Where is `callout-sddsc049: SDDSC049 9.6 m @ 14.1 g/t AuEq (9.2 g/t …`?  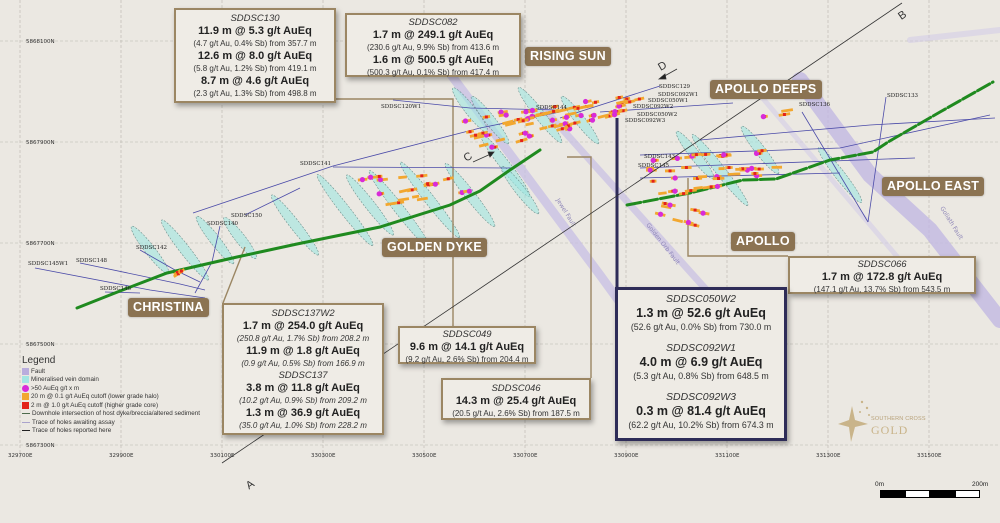
callout-sddsc049: SDDSC049 9.6 m @ 14.1 g/t AuEq (9.2 g/t … is located at coordinates (467, 345).